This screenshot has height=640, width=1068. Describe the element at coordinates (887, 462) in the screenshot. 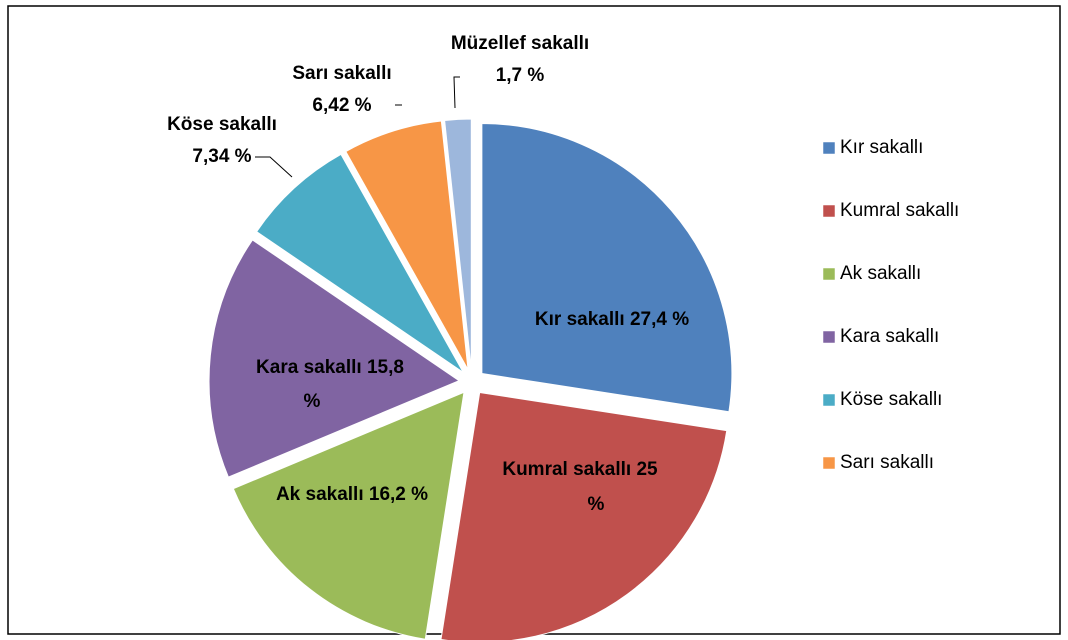

I see `legend-label: Sarı sakallı` at that location.